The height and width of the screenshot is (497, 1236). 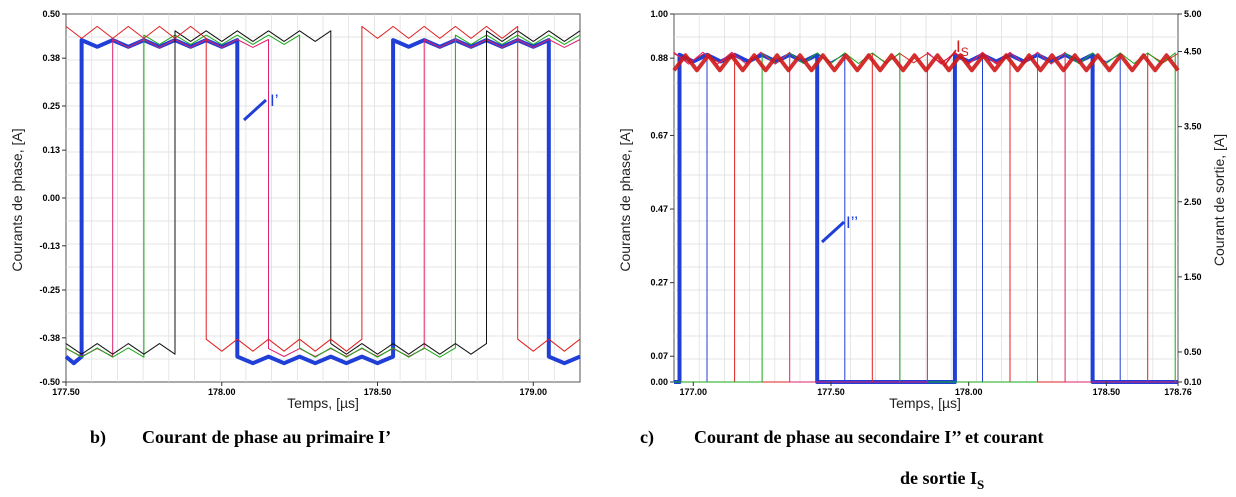 I want to click on chart-c-y-ticks: 1.00 0.88 0.67 0.47 0.27 0.07 0.00, so click(x=662, y=198).